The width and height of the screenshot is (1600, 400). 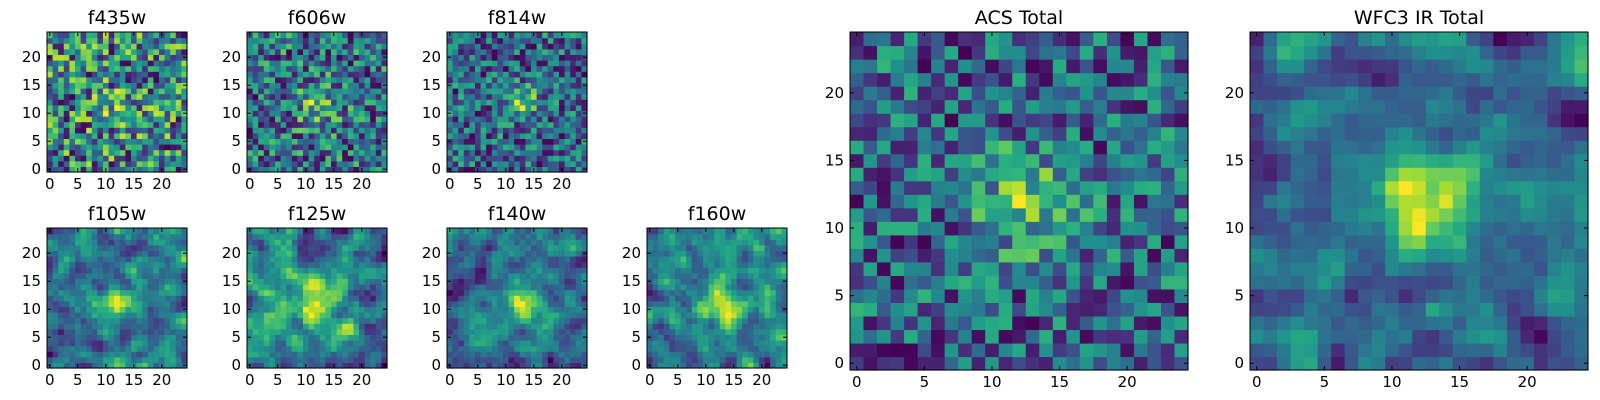 I want to click on panel-title: f105w, so click(x=117, y=214).